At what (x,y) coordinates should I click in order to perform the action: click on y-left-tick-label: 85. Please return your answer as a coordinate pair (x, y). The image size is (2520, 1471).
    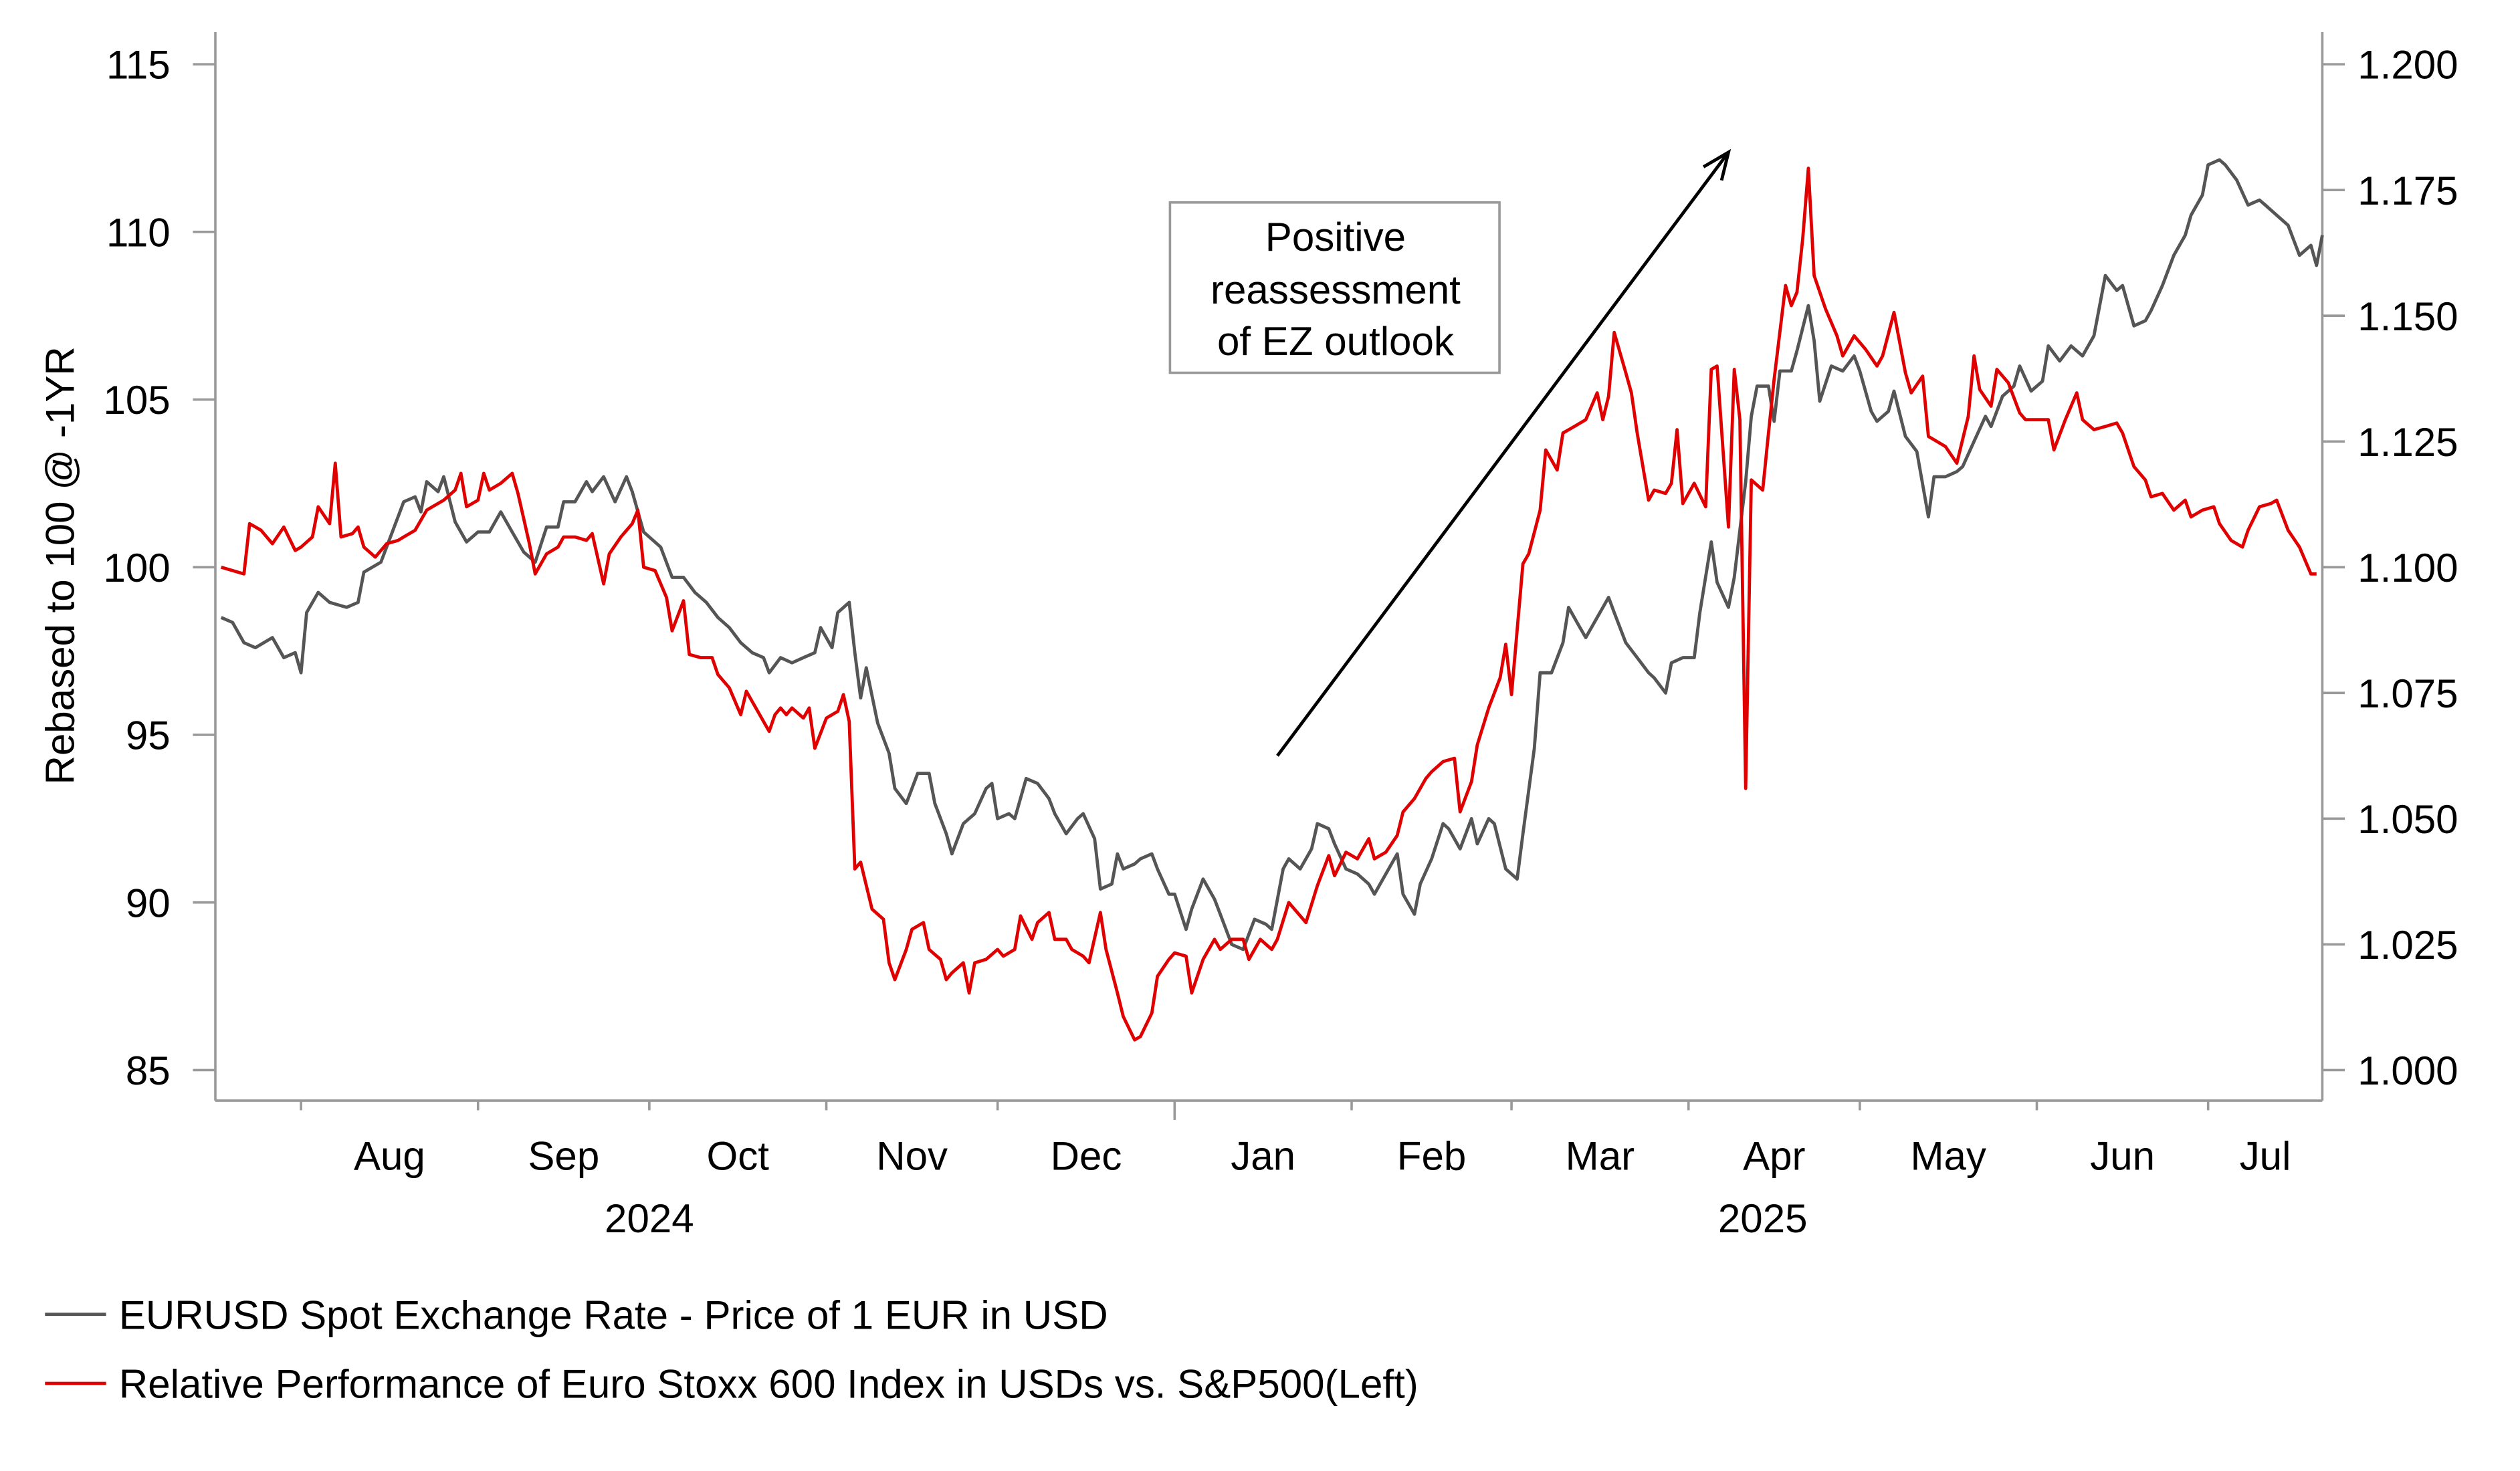
    Looking at the image, I should click on (148, 1070).